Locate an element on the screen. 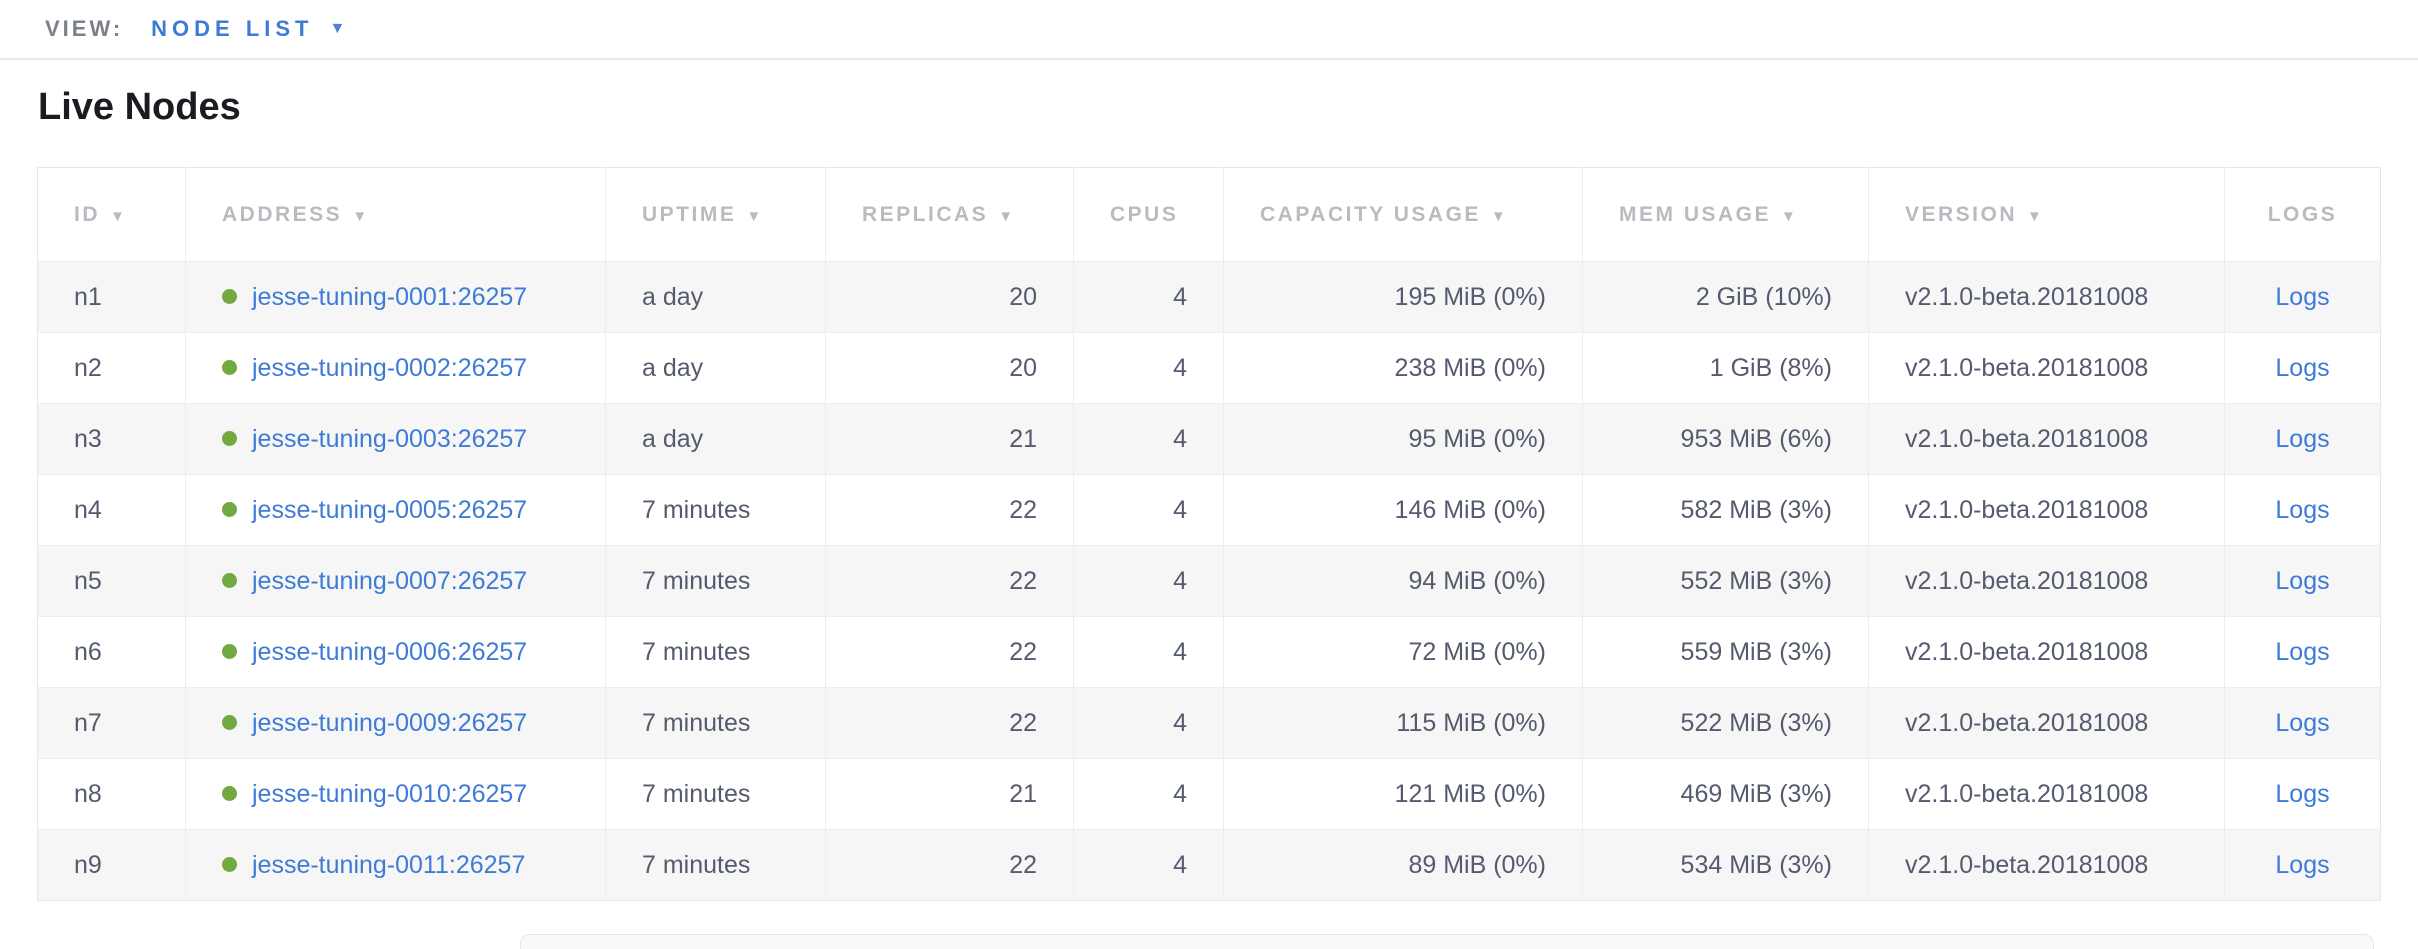  view-dropdown: NODE LIST ▼ is located at coordinates (248, 29).